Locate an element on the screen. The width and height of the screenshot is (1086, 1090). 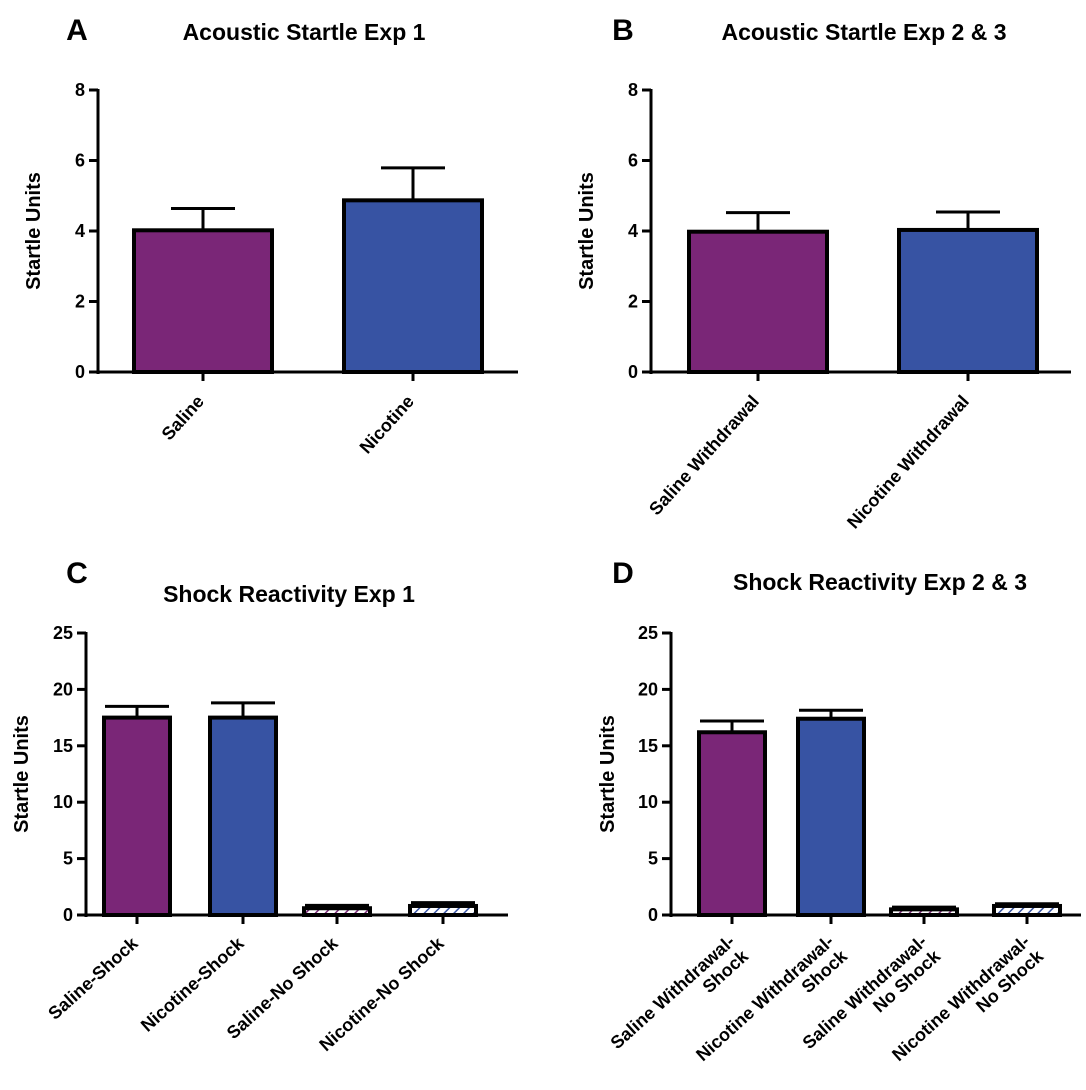
panel-letter: C is located at coordinates (77, 573).